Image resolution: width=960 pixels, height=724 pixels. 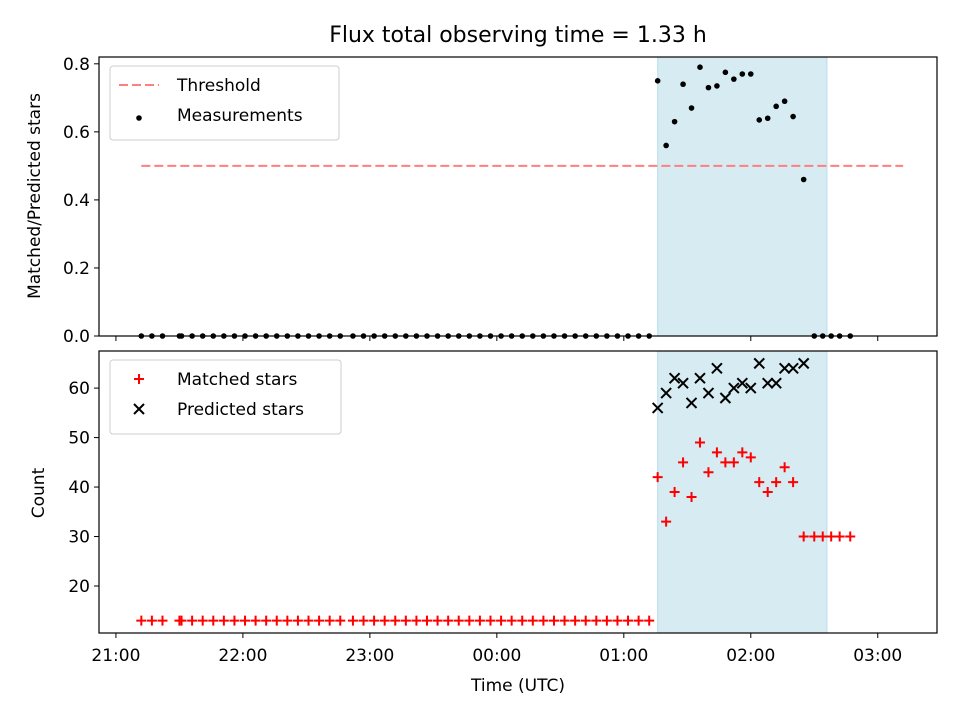 I want to click on legend-label: Threshold, so click(x=218, y=86).